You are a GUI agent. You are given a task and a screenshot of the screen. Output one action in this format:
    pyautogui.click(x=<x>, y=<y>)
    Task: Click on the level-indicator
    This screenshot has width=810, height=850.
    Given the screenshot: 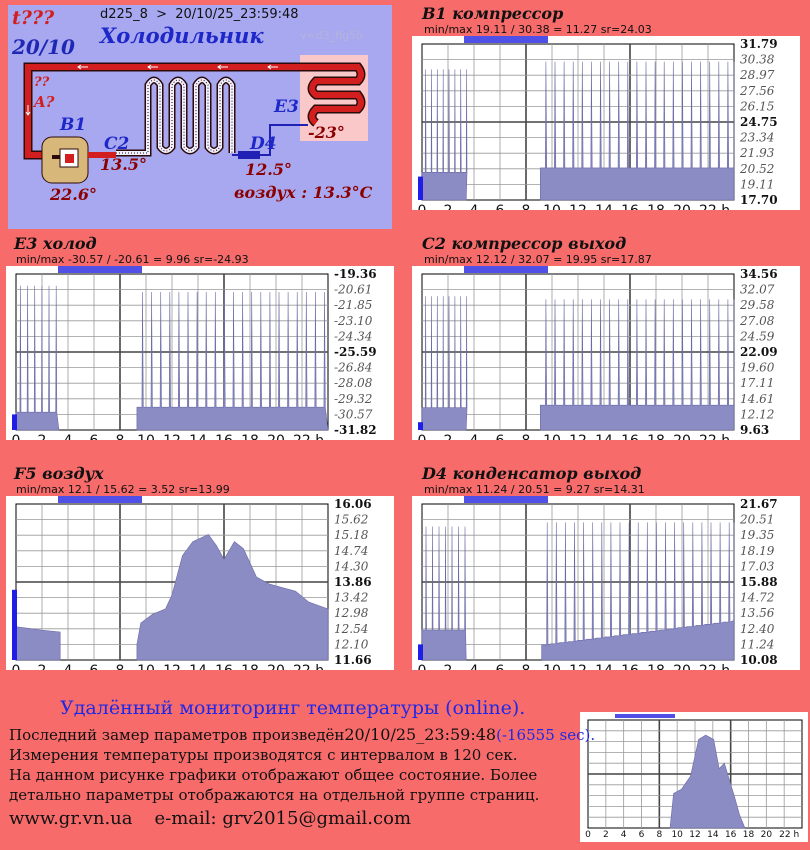 What is the action you would take?
    pyautogui.click(x=420, y=426)
    